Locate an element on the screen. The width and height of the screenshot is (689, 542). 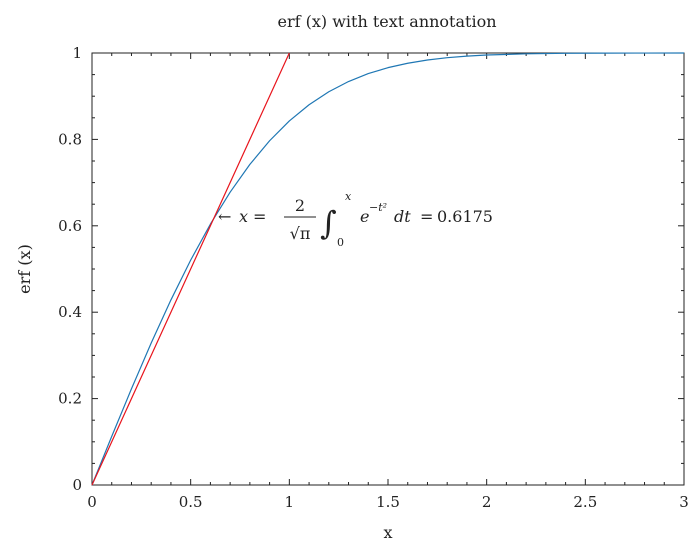
annotation-exp-base: e is located at coordinates (364, 216).